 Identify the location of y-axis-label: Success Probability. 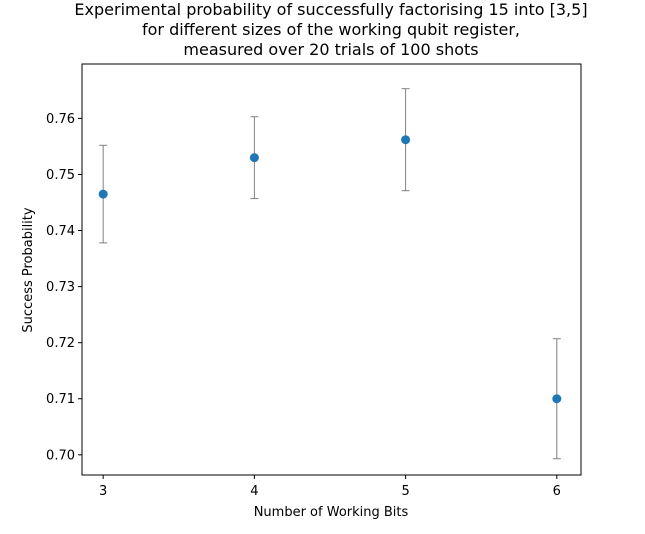
(28, 269).